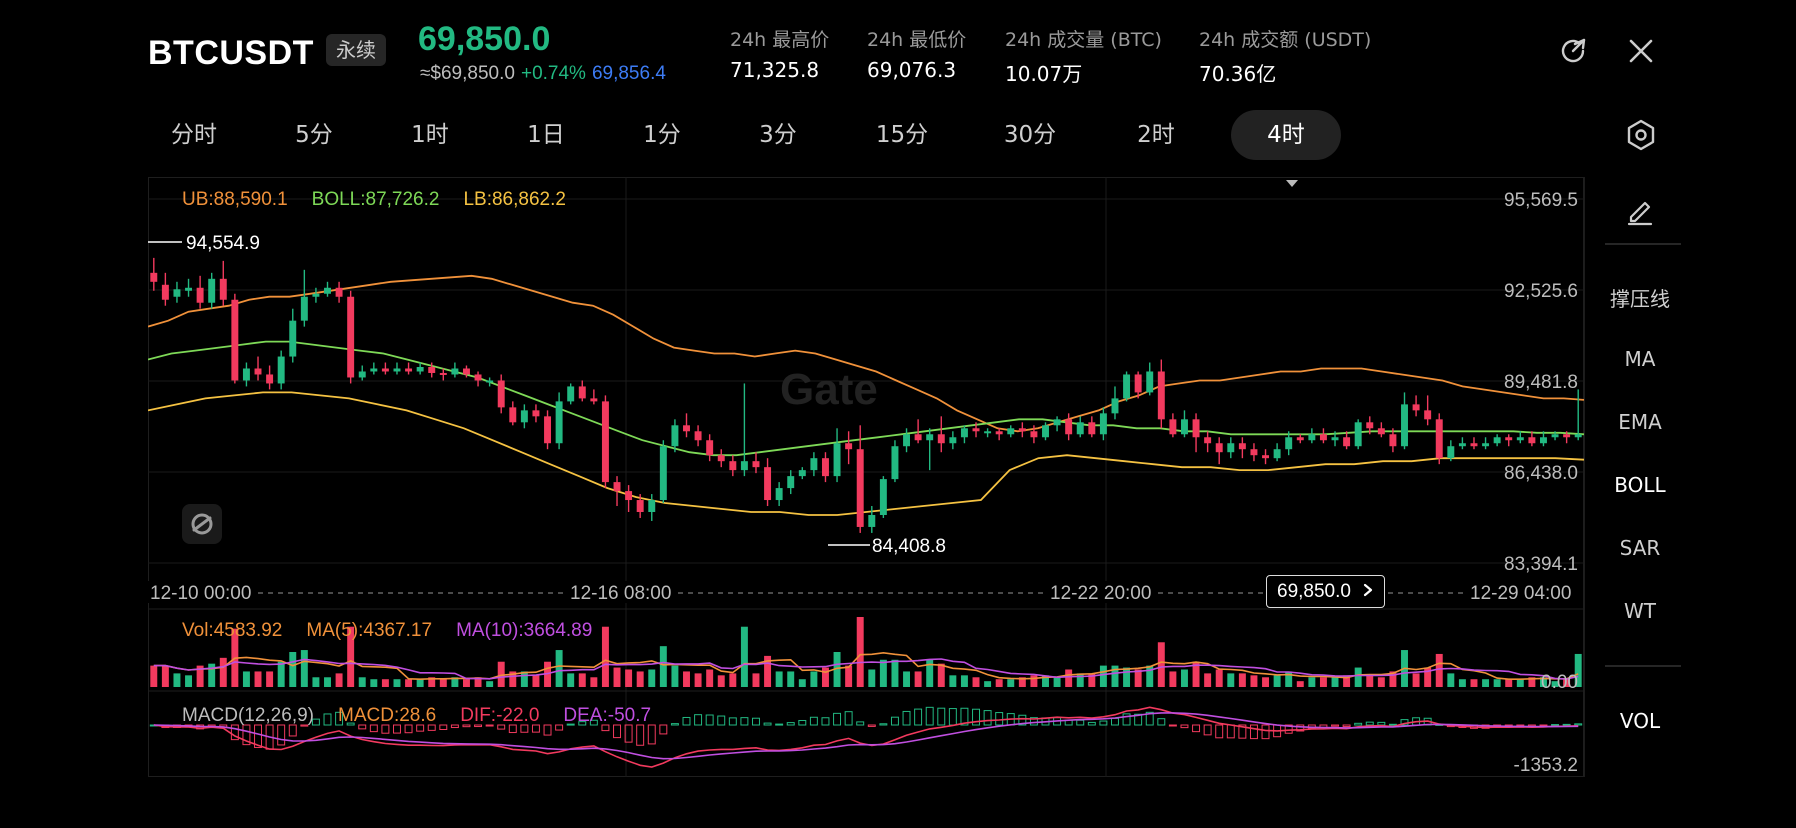 The width and height of the screenshot is (1796, 828). Describe the element at coordinates (467, 73) in the screenshot. I see `usd-price: ≈$69,850.0` at that location.